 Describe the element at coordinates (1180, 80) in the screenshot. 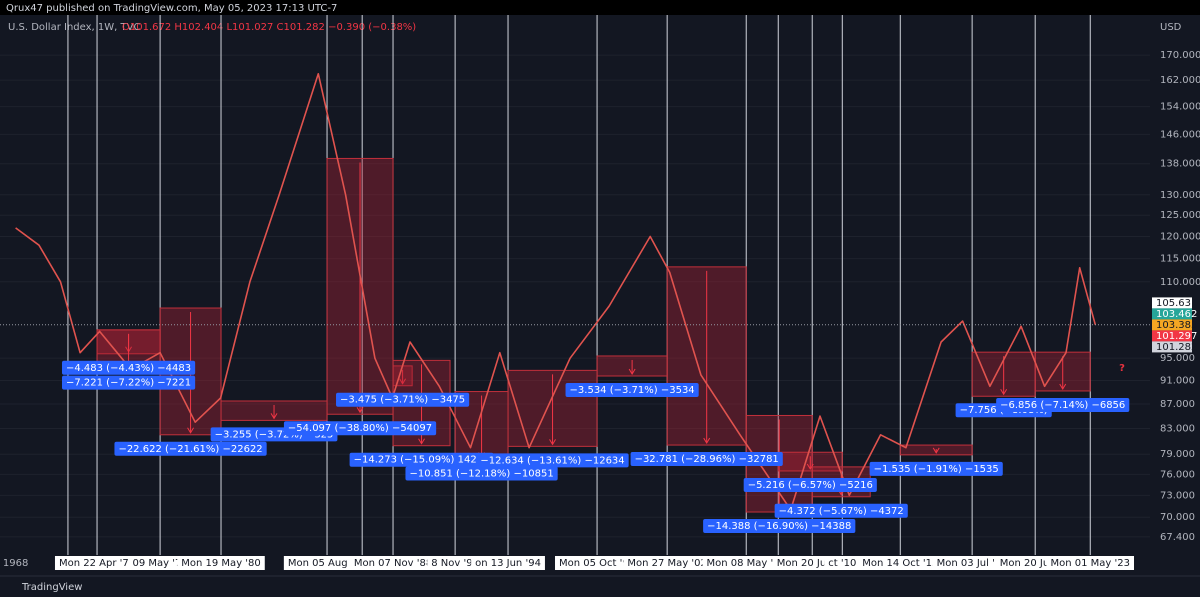

I see `y-tick-label: 162.000` at that location.